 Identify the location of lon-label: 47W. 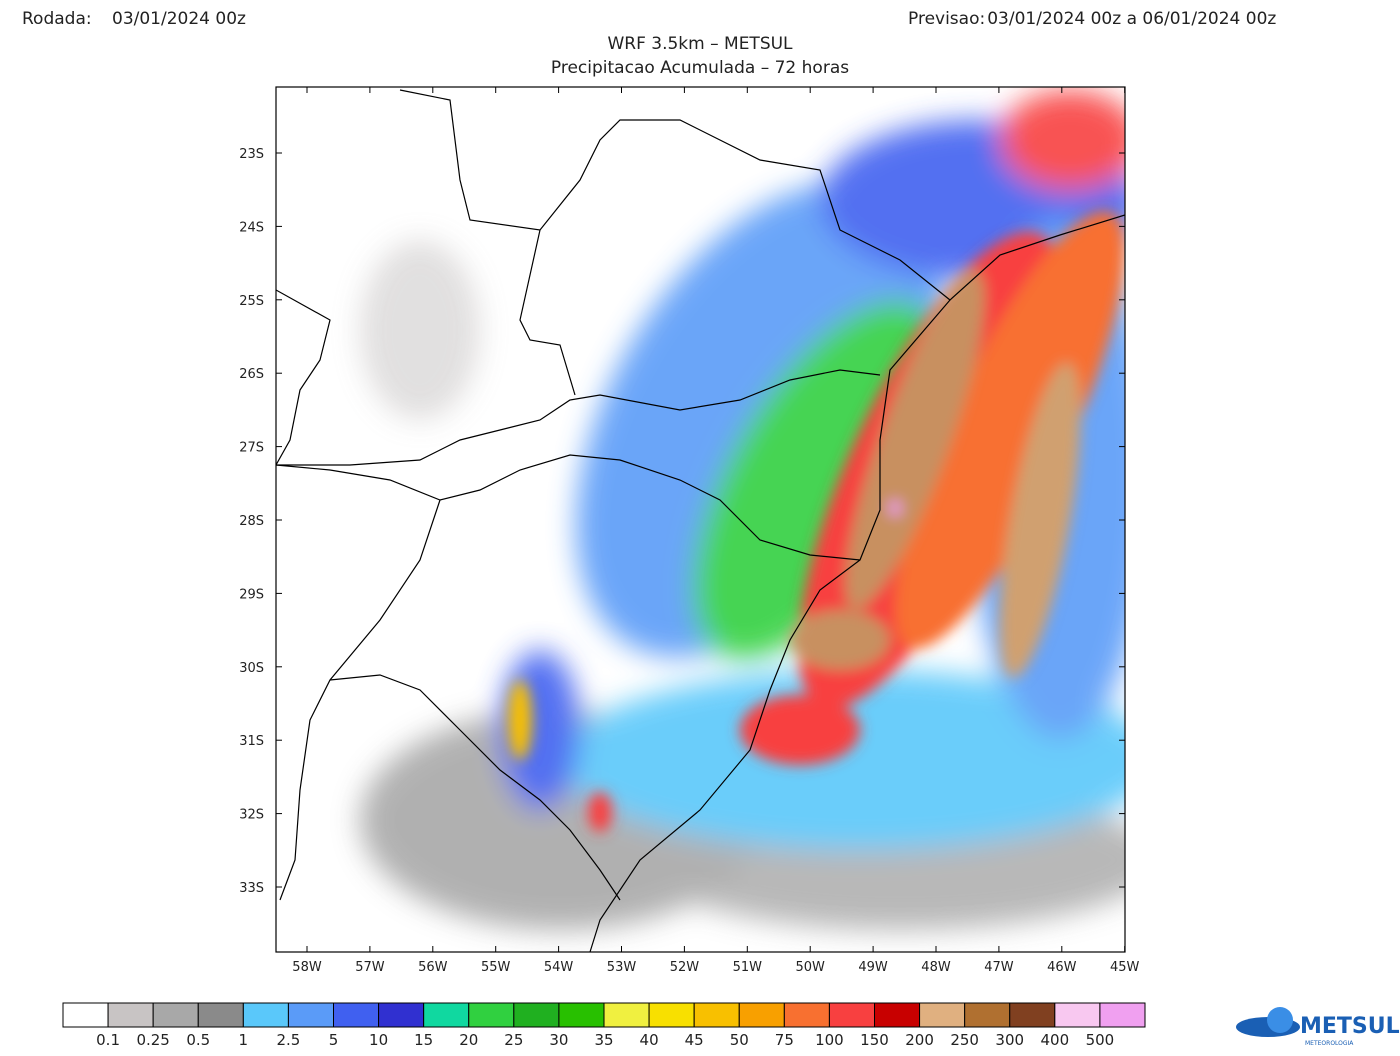
(999, 967).